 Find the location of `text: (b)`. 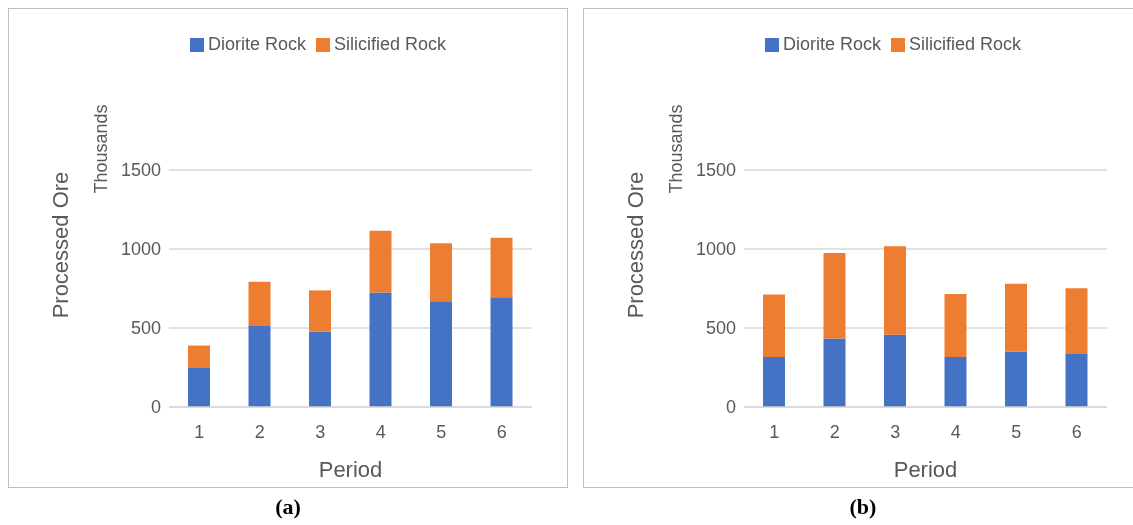

text: (b) is located at coordinates (863, 507).